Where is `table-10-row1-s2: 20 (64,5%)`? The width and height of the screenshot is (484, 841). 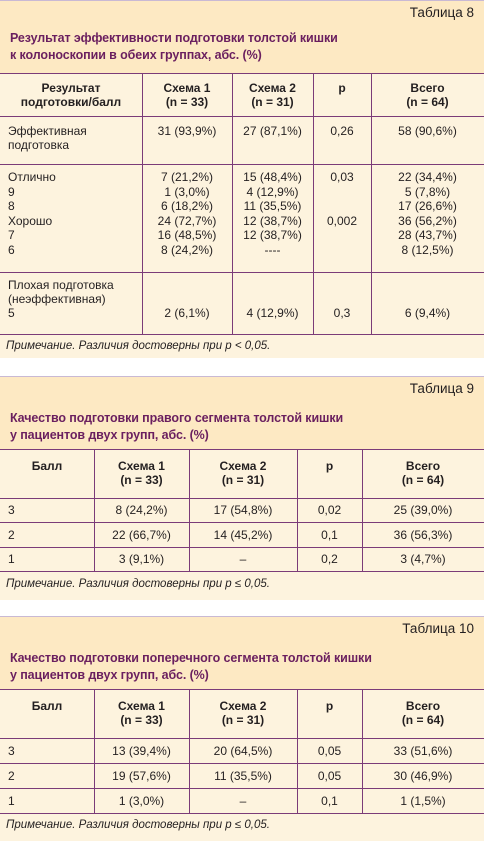 table-10-row1-s2: 20 (64,5%) is located at coordinates (243, 751).